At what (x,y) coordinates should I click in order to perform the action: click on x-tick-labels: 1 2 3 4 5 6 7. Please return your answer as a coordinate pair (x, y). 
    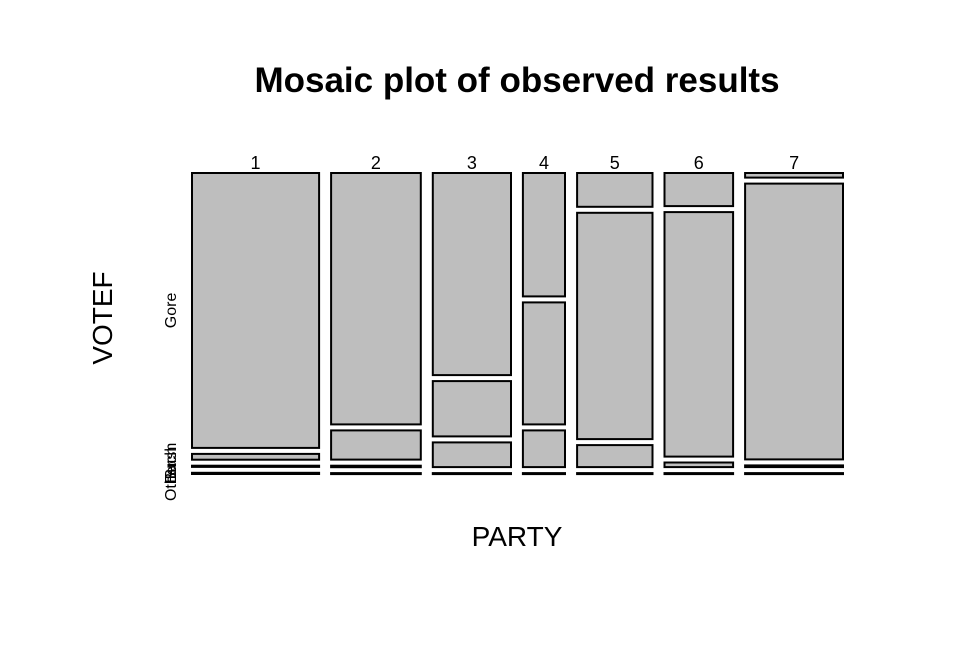
    Looking at the image, I should click on (524, 163).